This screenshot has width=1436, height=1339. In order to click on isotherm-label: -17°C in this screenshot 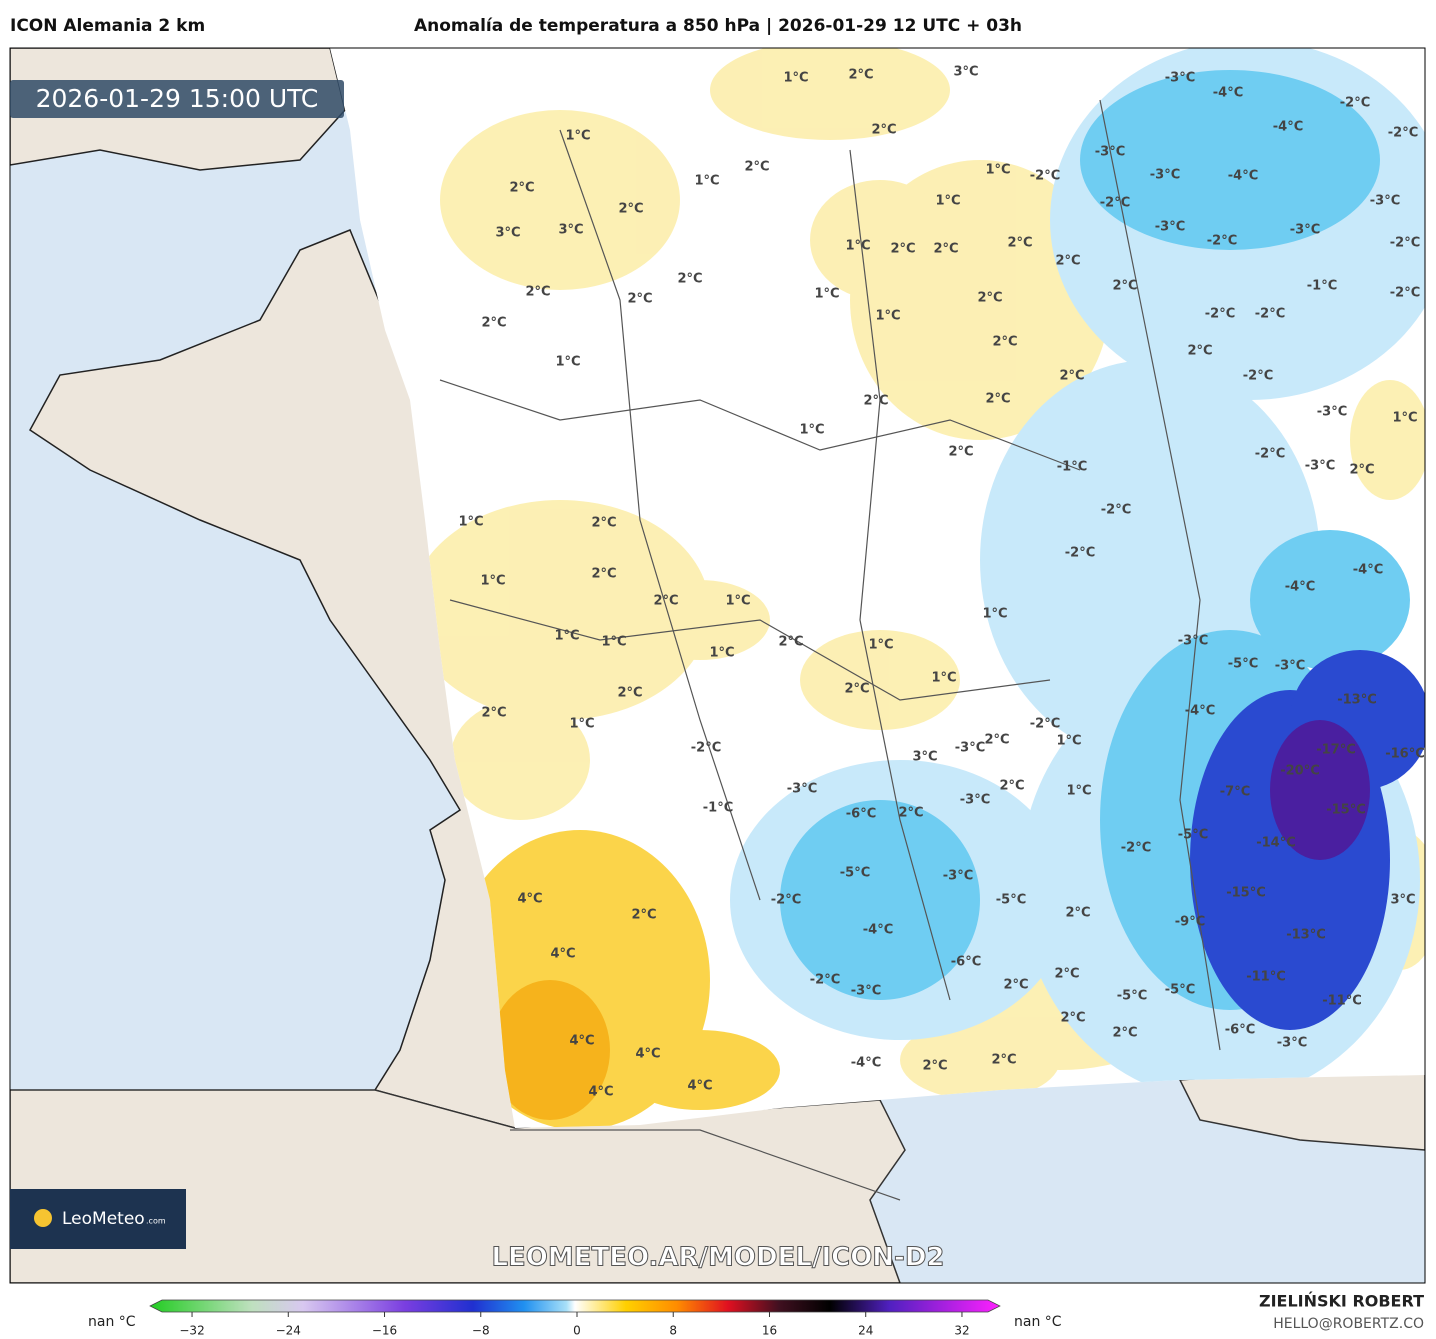, I will do `click(1336, 750)`.